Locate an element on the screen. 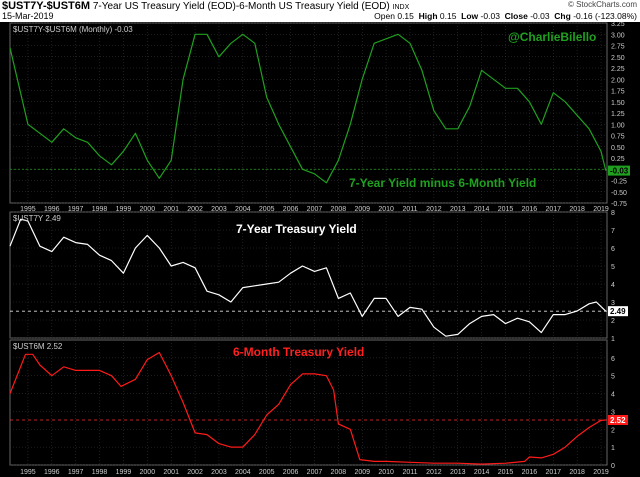  x-tick-label: 2016 is located at coordinates (530, 472).